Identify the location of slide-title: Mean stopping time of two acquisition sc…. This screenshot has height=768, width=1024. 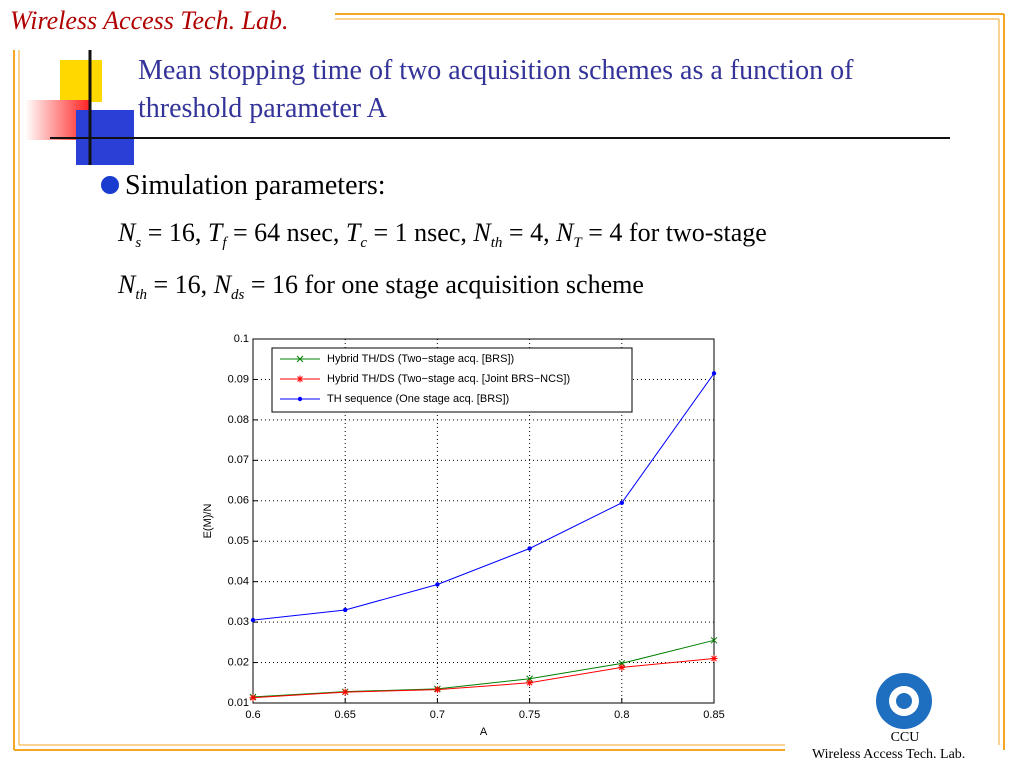
(496, 89).